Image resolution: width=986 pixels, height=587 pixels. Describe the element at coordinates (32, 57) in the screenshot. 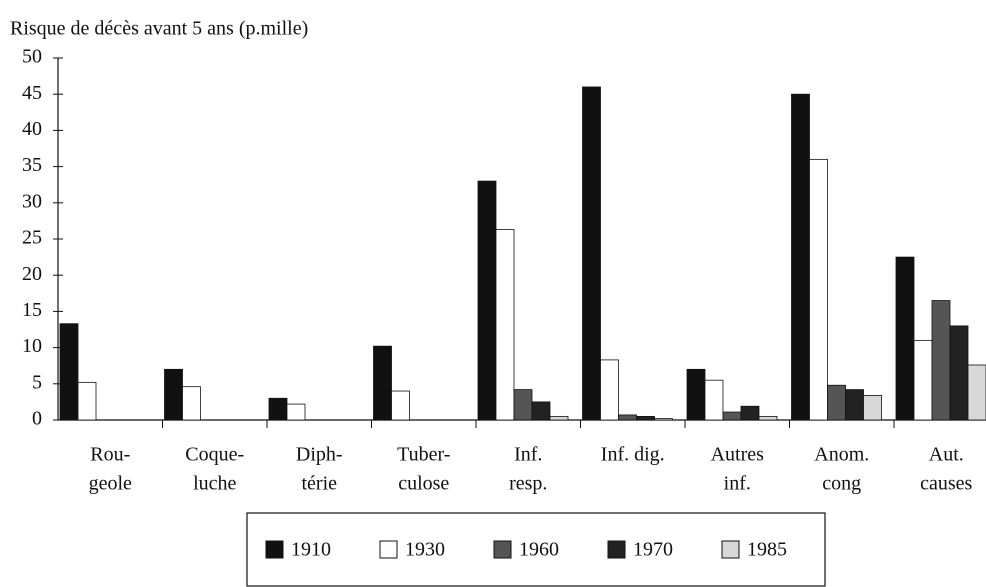

I see `y-tick-label: 50` at that location.